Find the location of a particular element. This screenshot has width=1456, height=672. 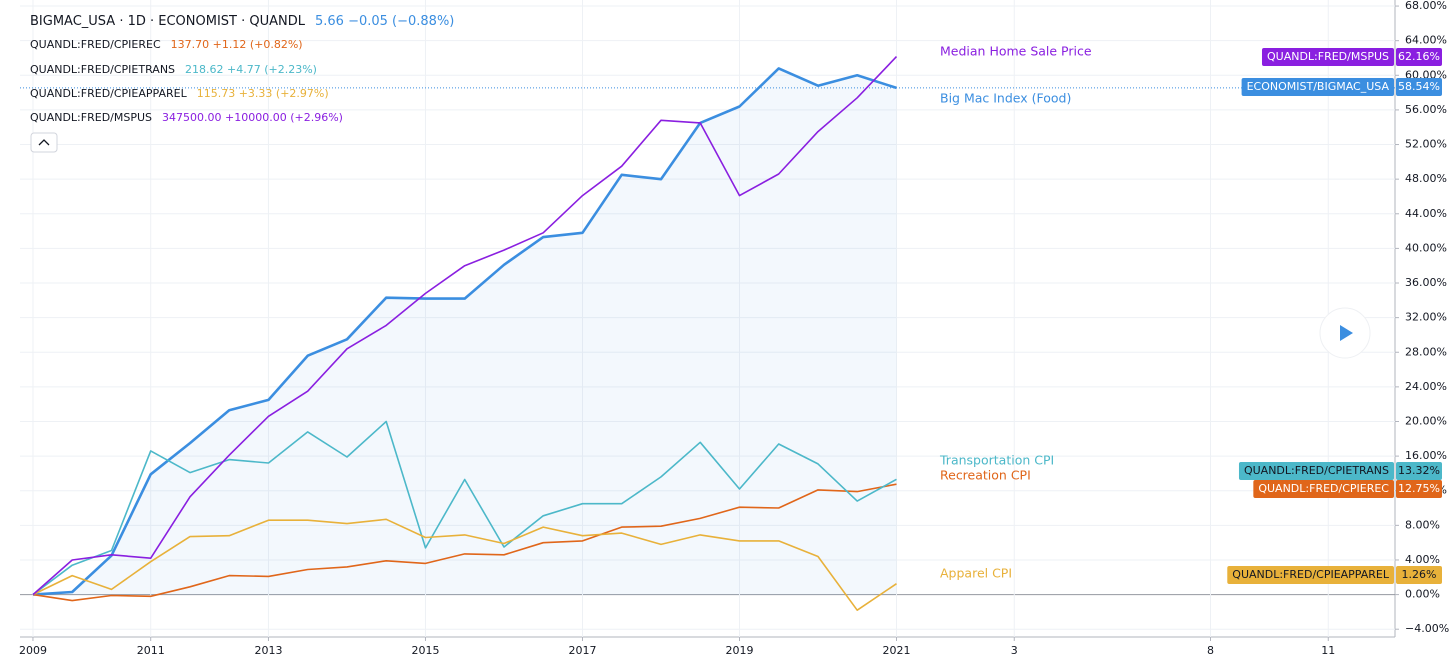

y-tick-label: 44.00% is located at coordinates (1426, 213).